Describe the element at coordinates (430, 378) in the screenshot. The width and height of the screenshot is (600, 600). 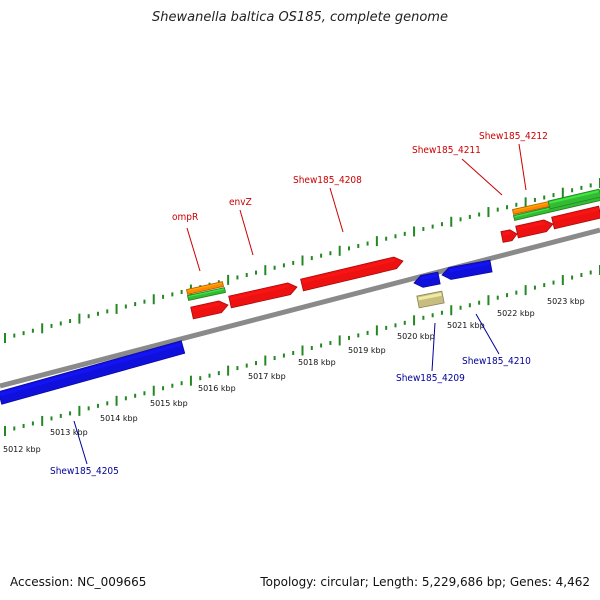
I see `gene-label: Shew185_4209` at that location.